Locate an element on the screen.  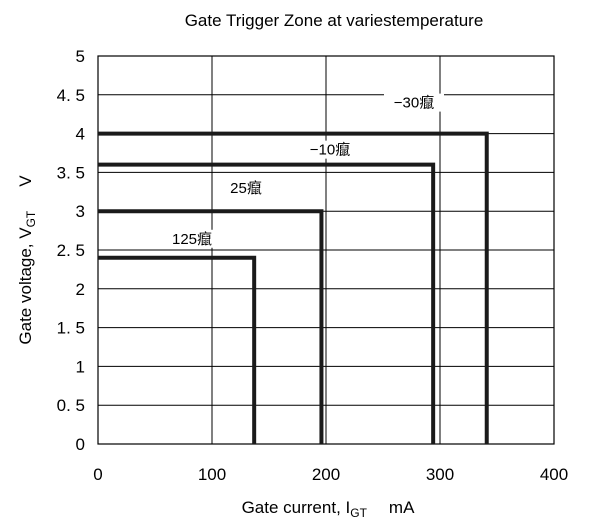
series-label: −10癙 is located at coordinates (330, 150).